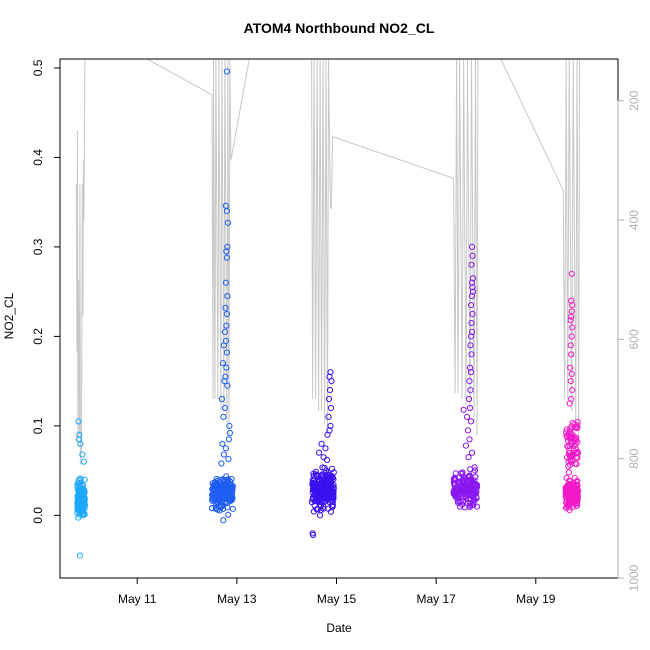 The width and height of the screenshot is (650, 650). What do you see at coordinates (46, 291) in the screenshot?
I see `y-axis: 0.0 0.1 0.2 0.3 0.4 0.5` at bounding box center [46, 291].